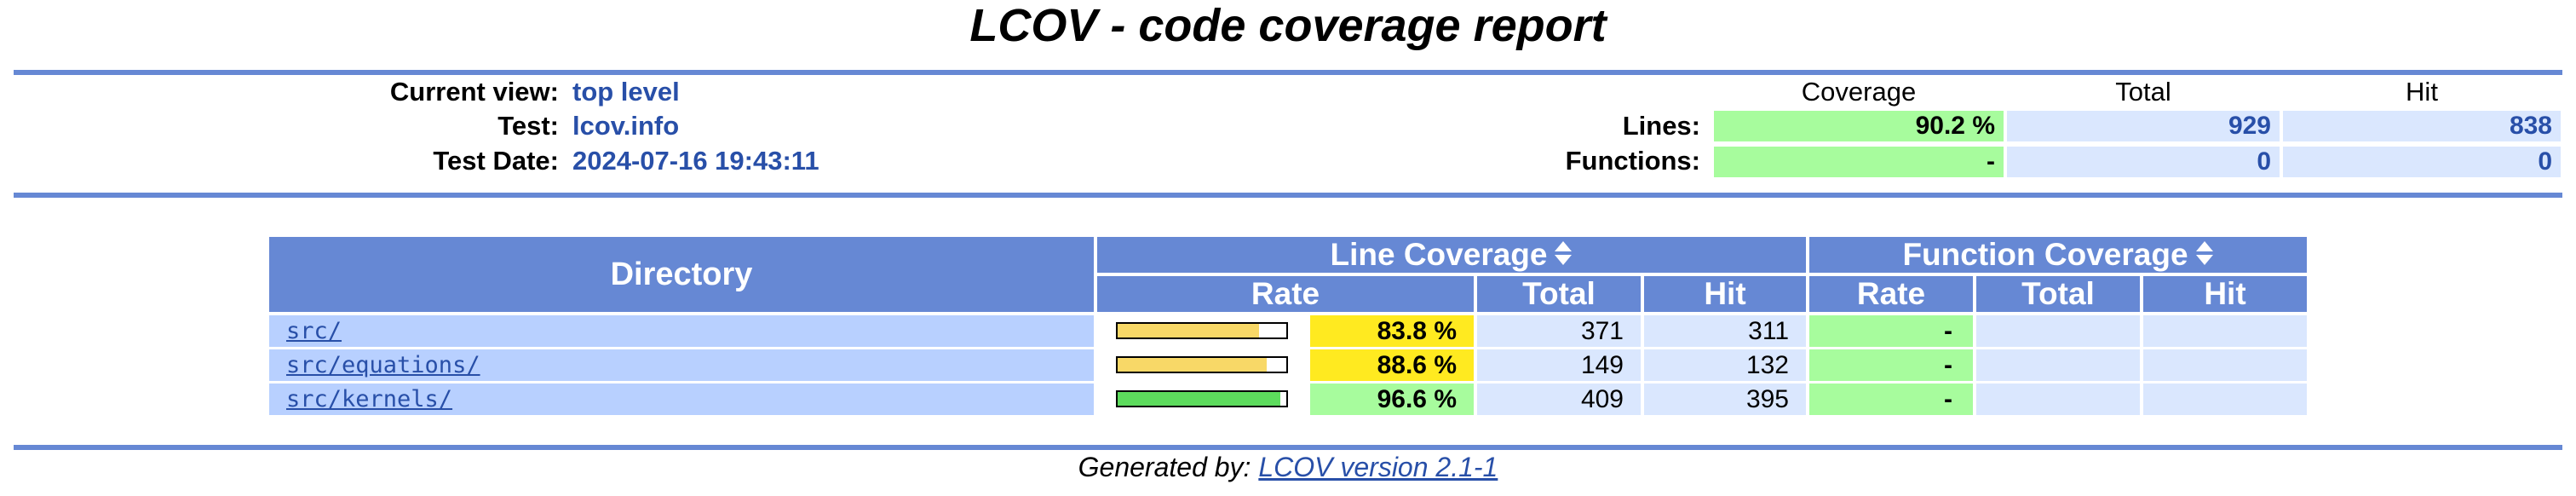  Describe the element at coordinates (1859, 126) in the screenshot. I see `lines-coverage-value: 90.2 %` at that location.